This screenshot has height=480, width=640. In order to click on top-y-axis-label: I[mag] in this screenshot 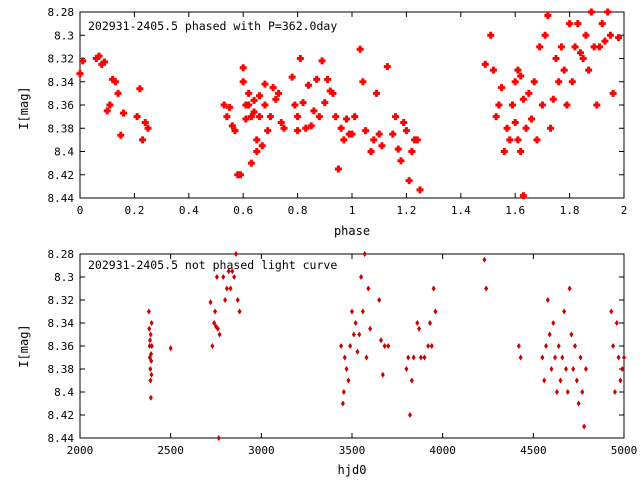, I will do `click(24, 107)`.